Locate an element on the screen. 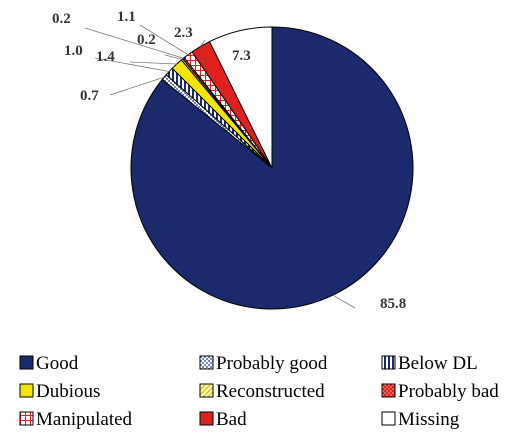 This screenshot has width=532, height=439. data-label-dubious: 1.4 is located at coordinates (105, 57).